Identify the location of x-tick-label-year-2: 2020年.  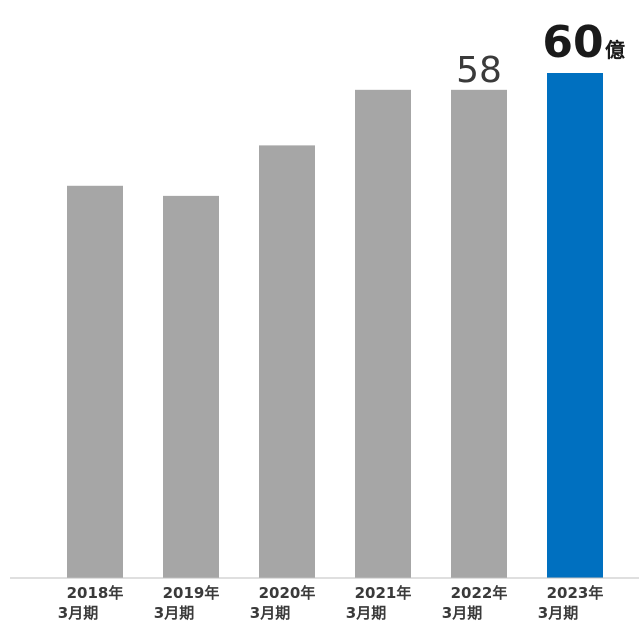
(287, 593).